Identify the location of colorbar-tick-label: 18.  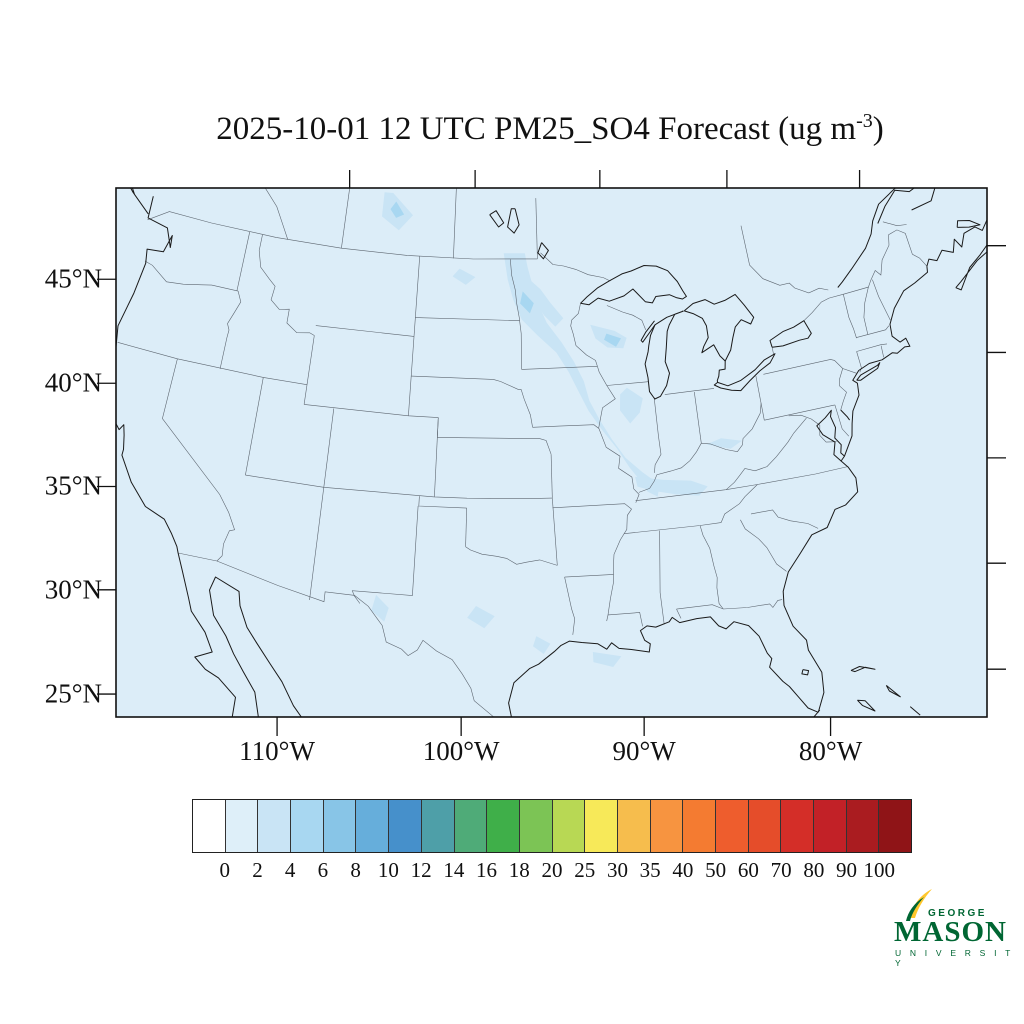
(519, 870).